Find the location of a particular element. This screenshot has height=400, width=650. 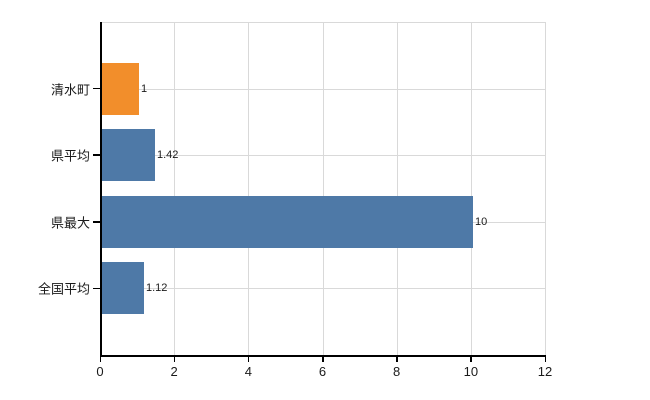

x-tick-label: 8 is located at coordinates (397, 371).